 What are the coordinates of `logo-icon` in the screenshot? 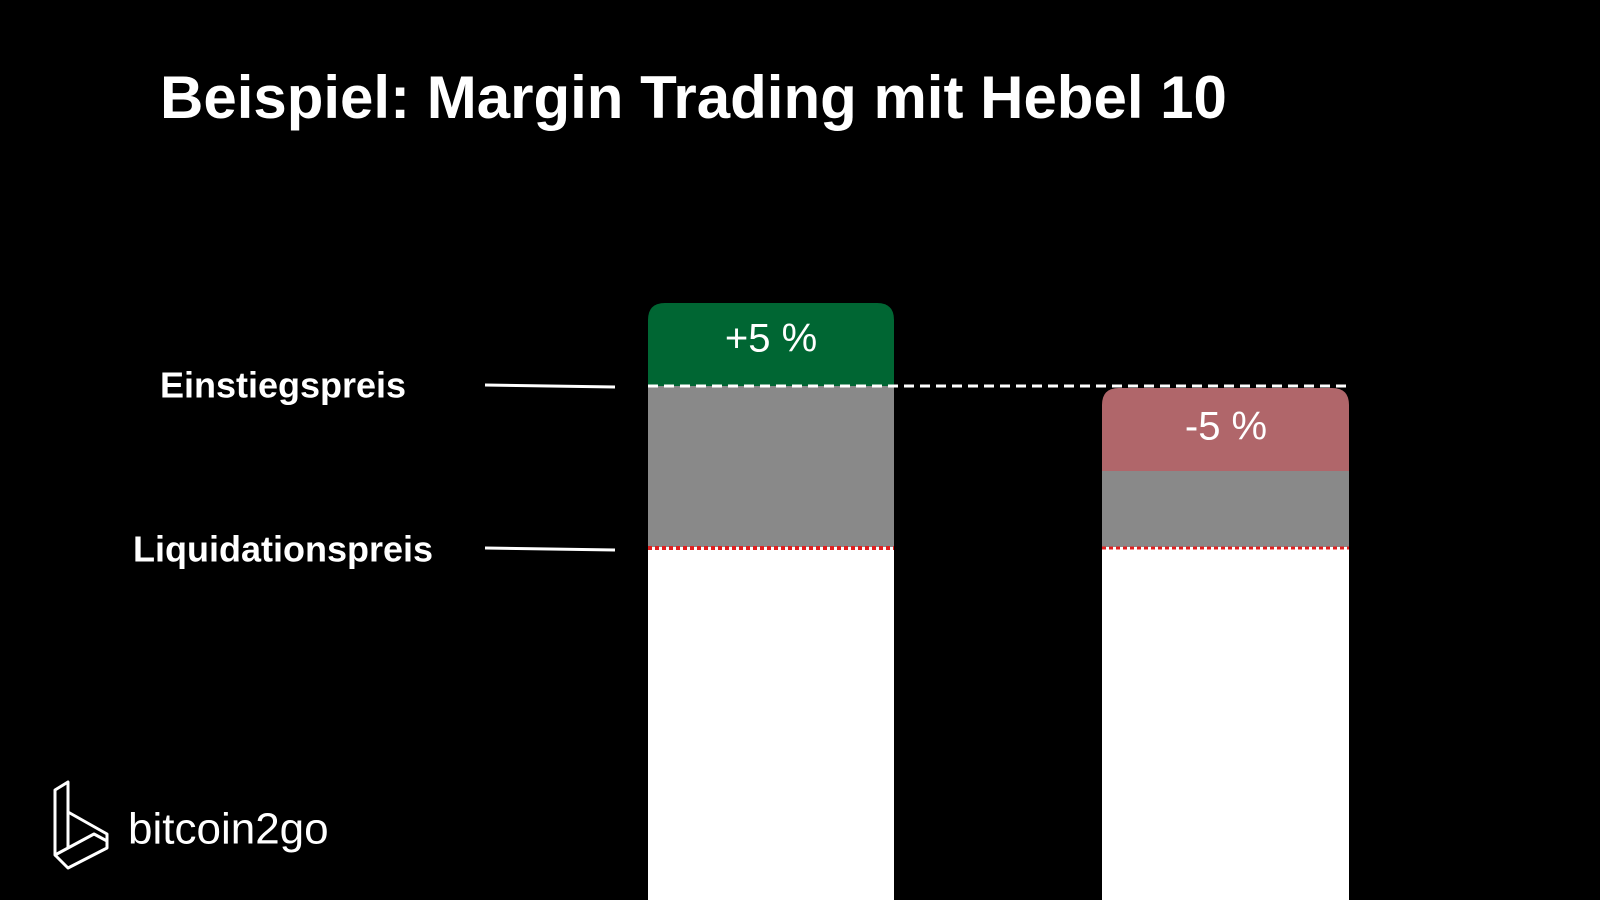 It's located at (81, 825).